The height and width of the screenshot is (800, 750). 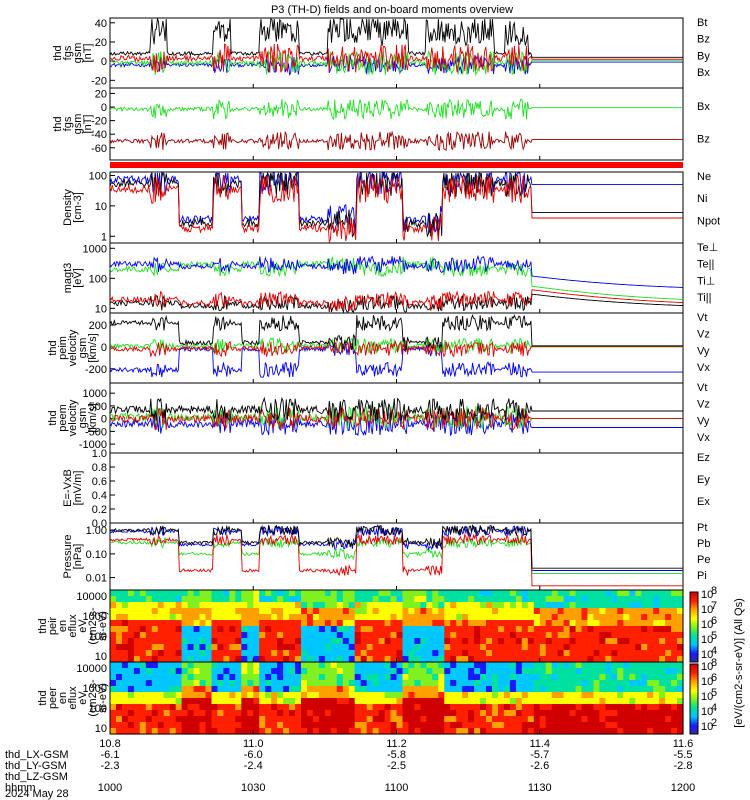 I want to click on y-tick-label: -500, so click(x=96, y=432).